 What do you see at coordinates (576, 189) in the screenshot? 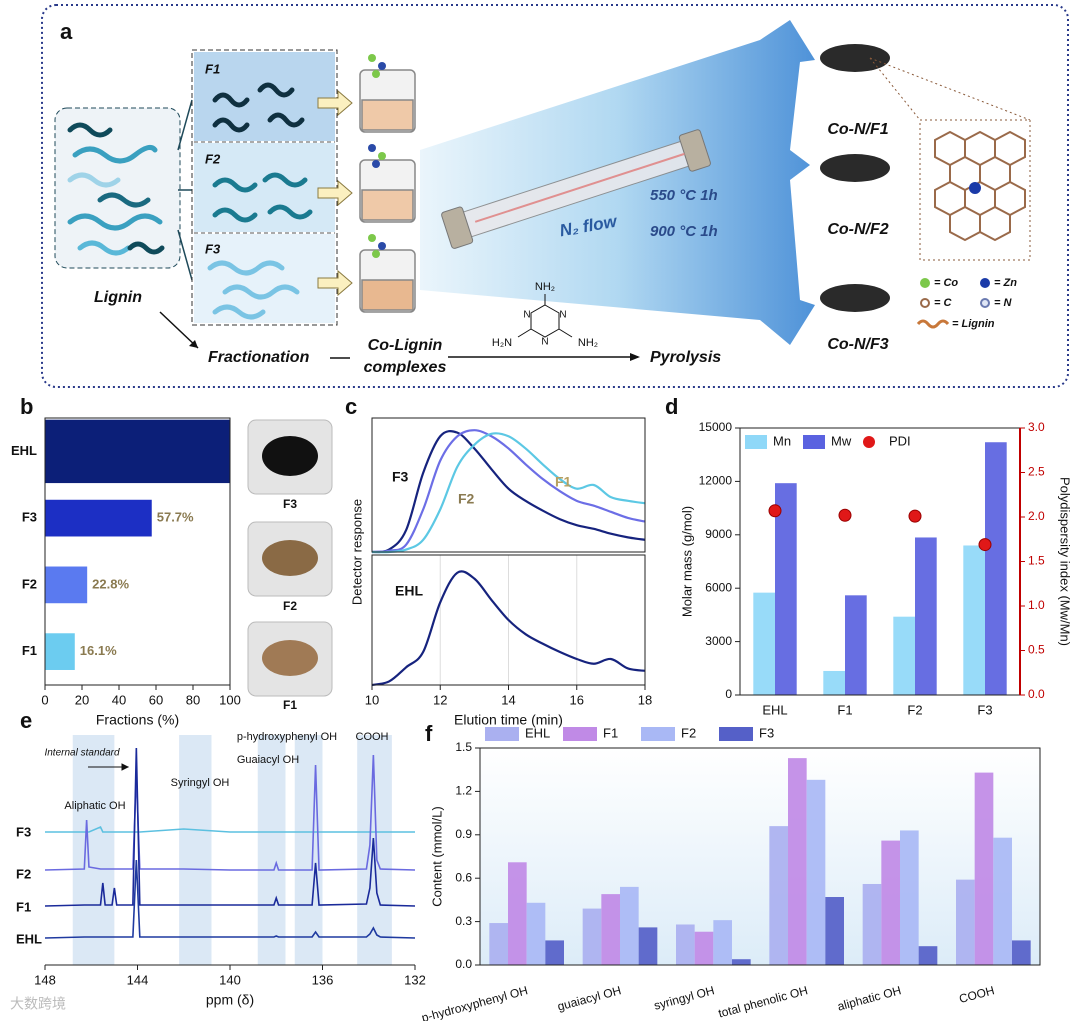
I see `tube-furnace` at bounding box center [576, 189].